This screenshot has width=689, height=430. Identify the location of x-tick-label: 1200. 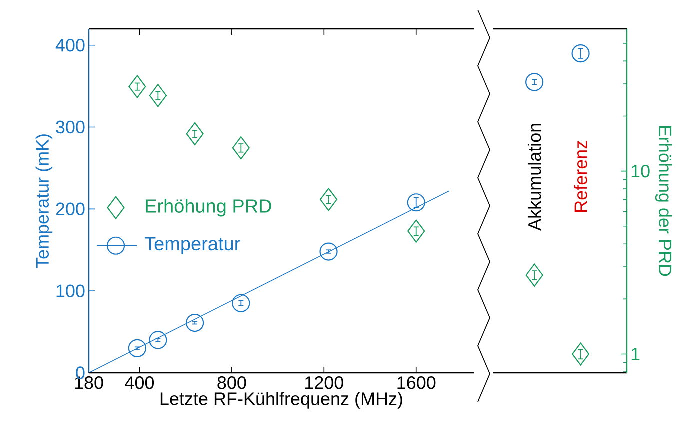
(324, 383).